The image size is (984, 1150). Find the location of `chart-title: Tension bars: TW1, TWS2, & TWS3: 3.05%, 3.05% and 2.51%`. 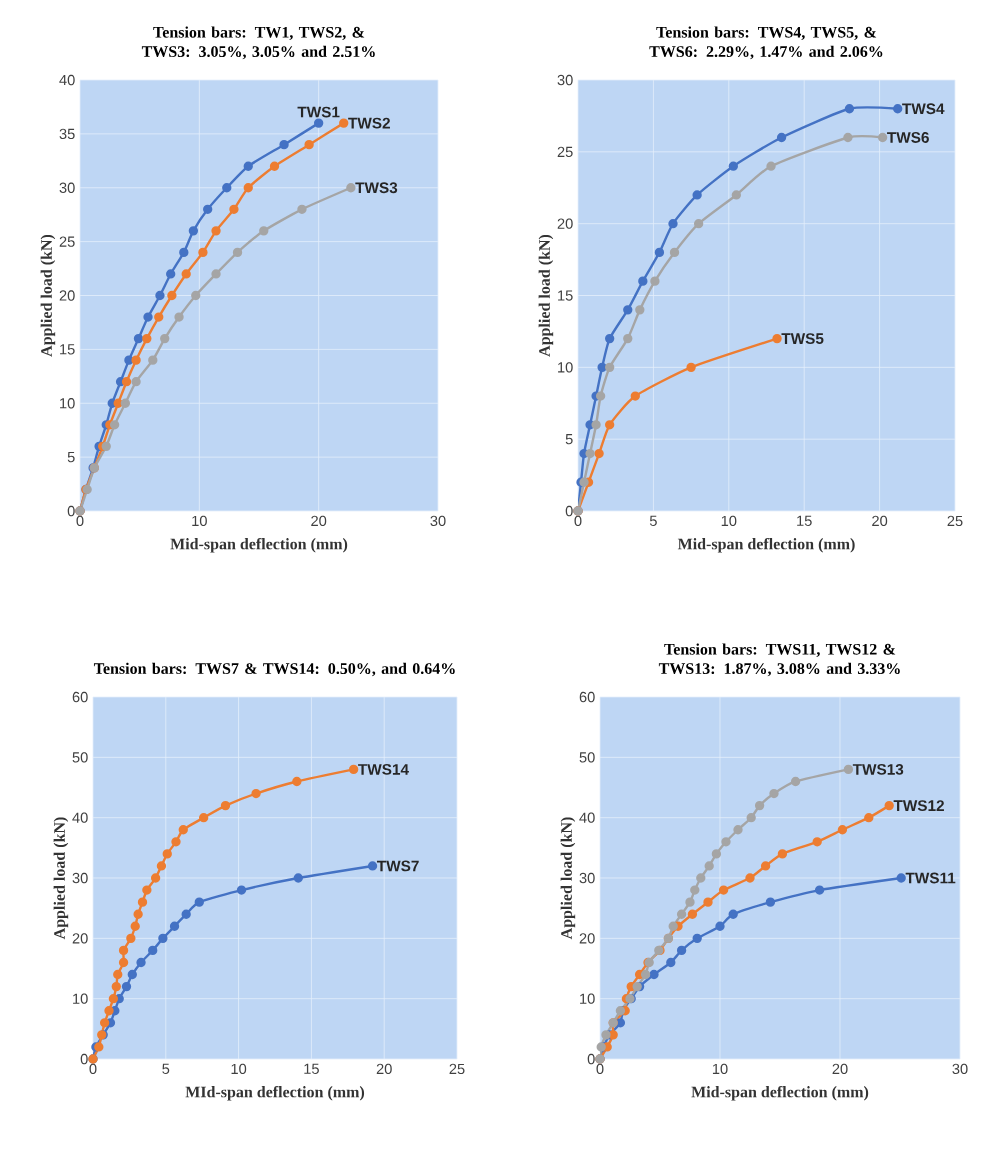

chart-title: Tension bars: TW1, TWS2, & TWS3: 3.05%, 3.05% and 2.51% is located at coordinates (258, 43).